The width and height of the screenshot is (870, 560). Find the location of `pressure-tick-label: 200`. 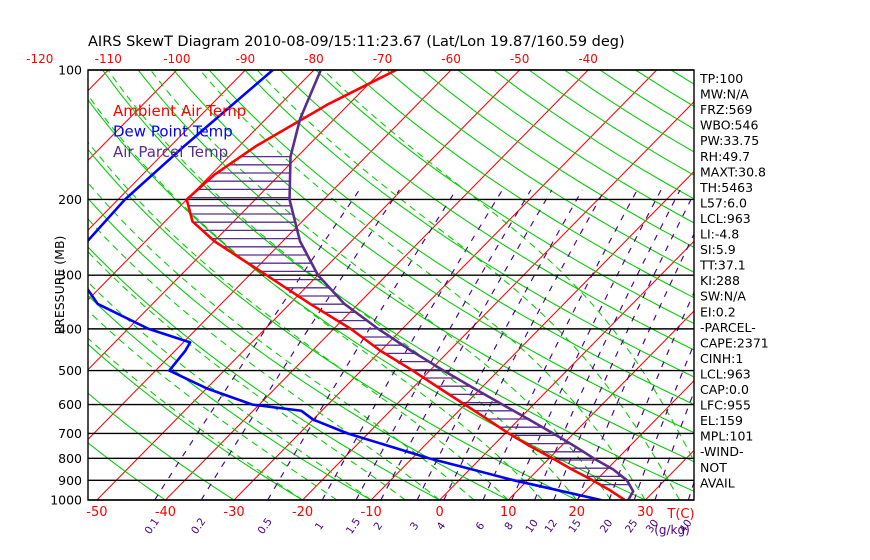

pressure-tick-label: 200 is located at coordinates (70, 199).